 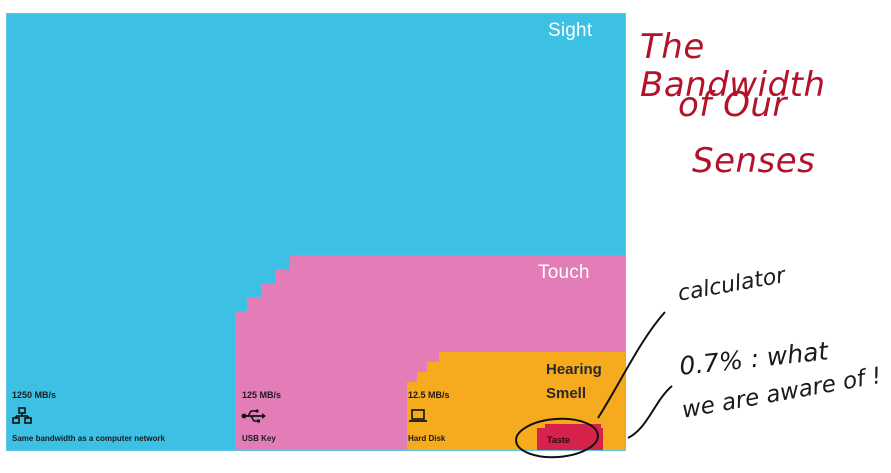 What do you see at coordinates (574, 369) in the screenshot?
I see `hearing-label: Hearing` at bounding box center [574, 369].